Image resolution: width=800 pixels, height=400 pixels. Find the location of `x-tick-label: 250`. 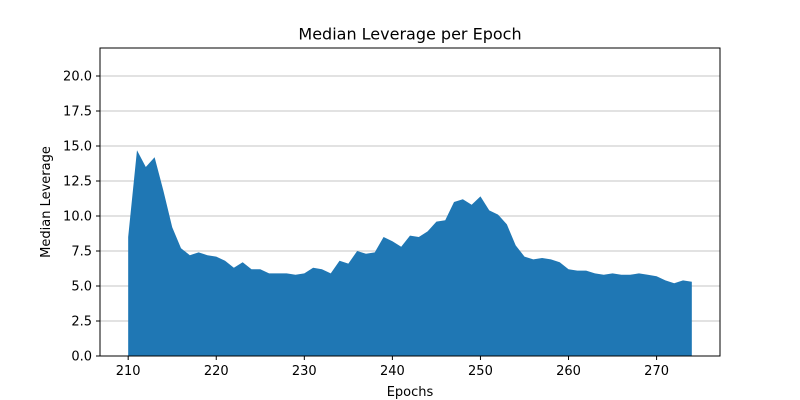

x-tick-label: 250 is located at coordinates (480, 371).